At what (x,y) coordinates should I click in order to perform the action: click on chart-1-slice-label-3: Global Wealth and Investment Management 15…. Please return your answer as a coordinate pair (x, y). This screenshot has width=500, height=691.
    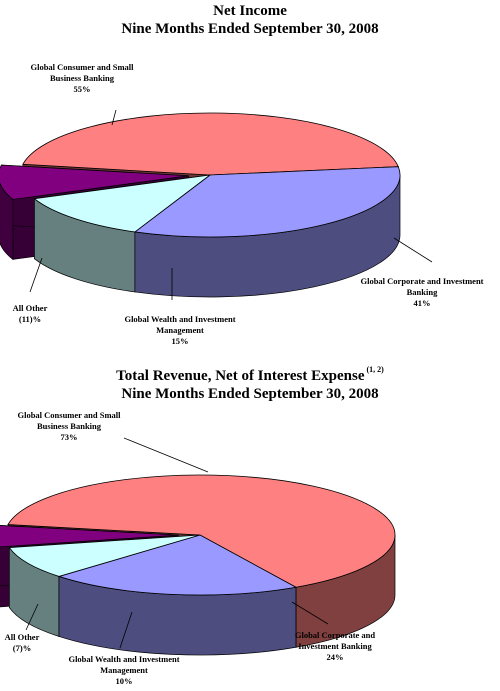
    Looking at the image, I should click on (179, 330).